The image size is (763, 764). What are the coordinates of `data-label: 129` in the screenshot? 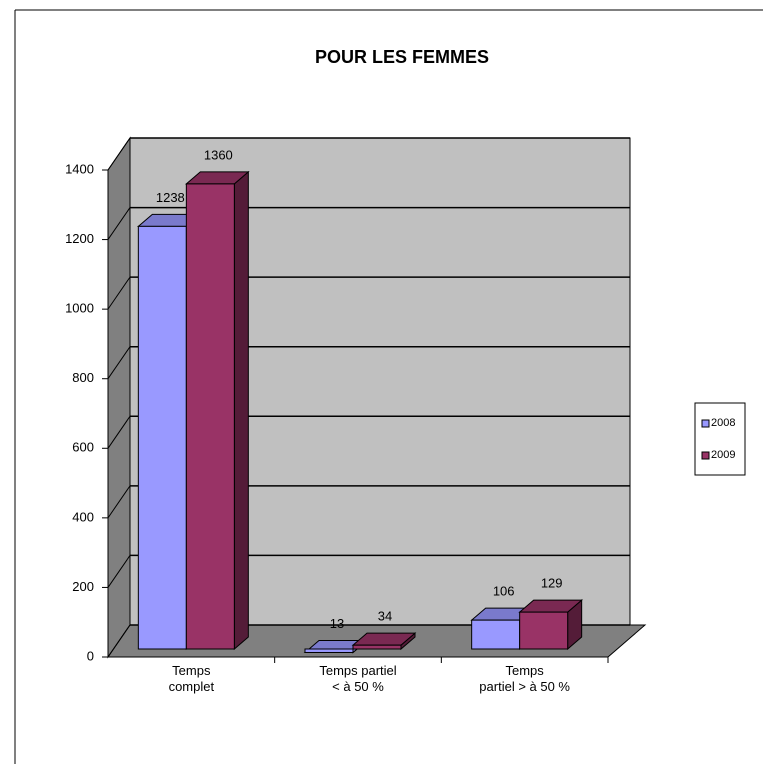 It's located at (552, 583).